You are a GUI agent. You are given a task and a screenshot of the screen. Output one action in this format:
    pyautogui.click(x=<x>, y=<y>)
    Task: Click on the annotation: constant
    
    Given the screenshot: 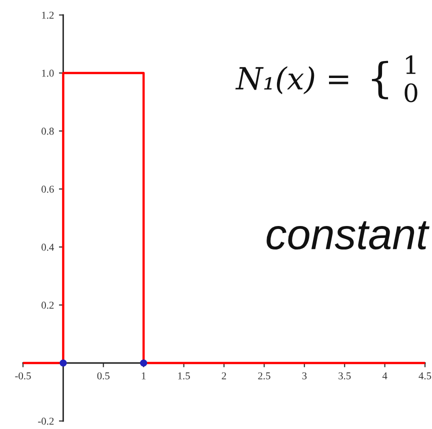 What is the action you would take?
    pyautogui.click(x=348, y=235)
    